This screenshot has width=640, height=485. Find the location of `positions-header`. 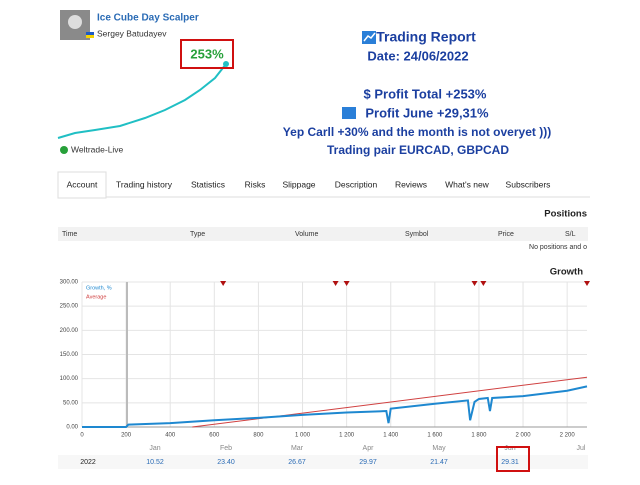

positions-header is located at coordinates (323, 234).